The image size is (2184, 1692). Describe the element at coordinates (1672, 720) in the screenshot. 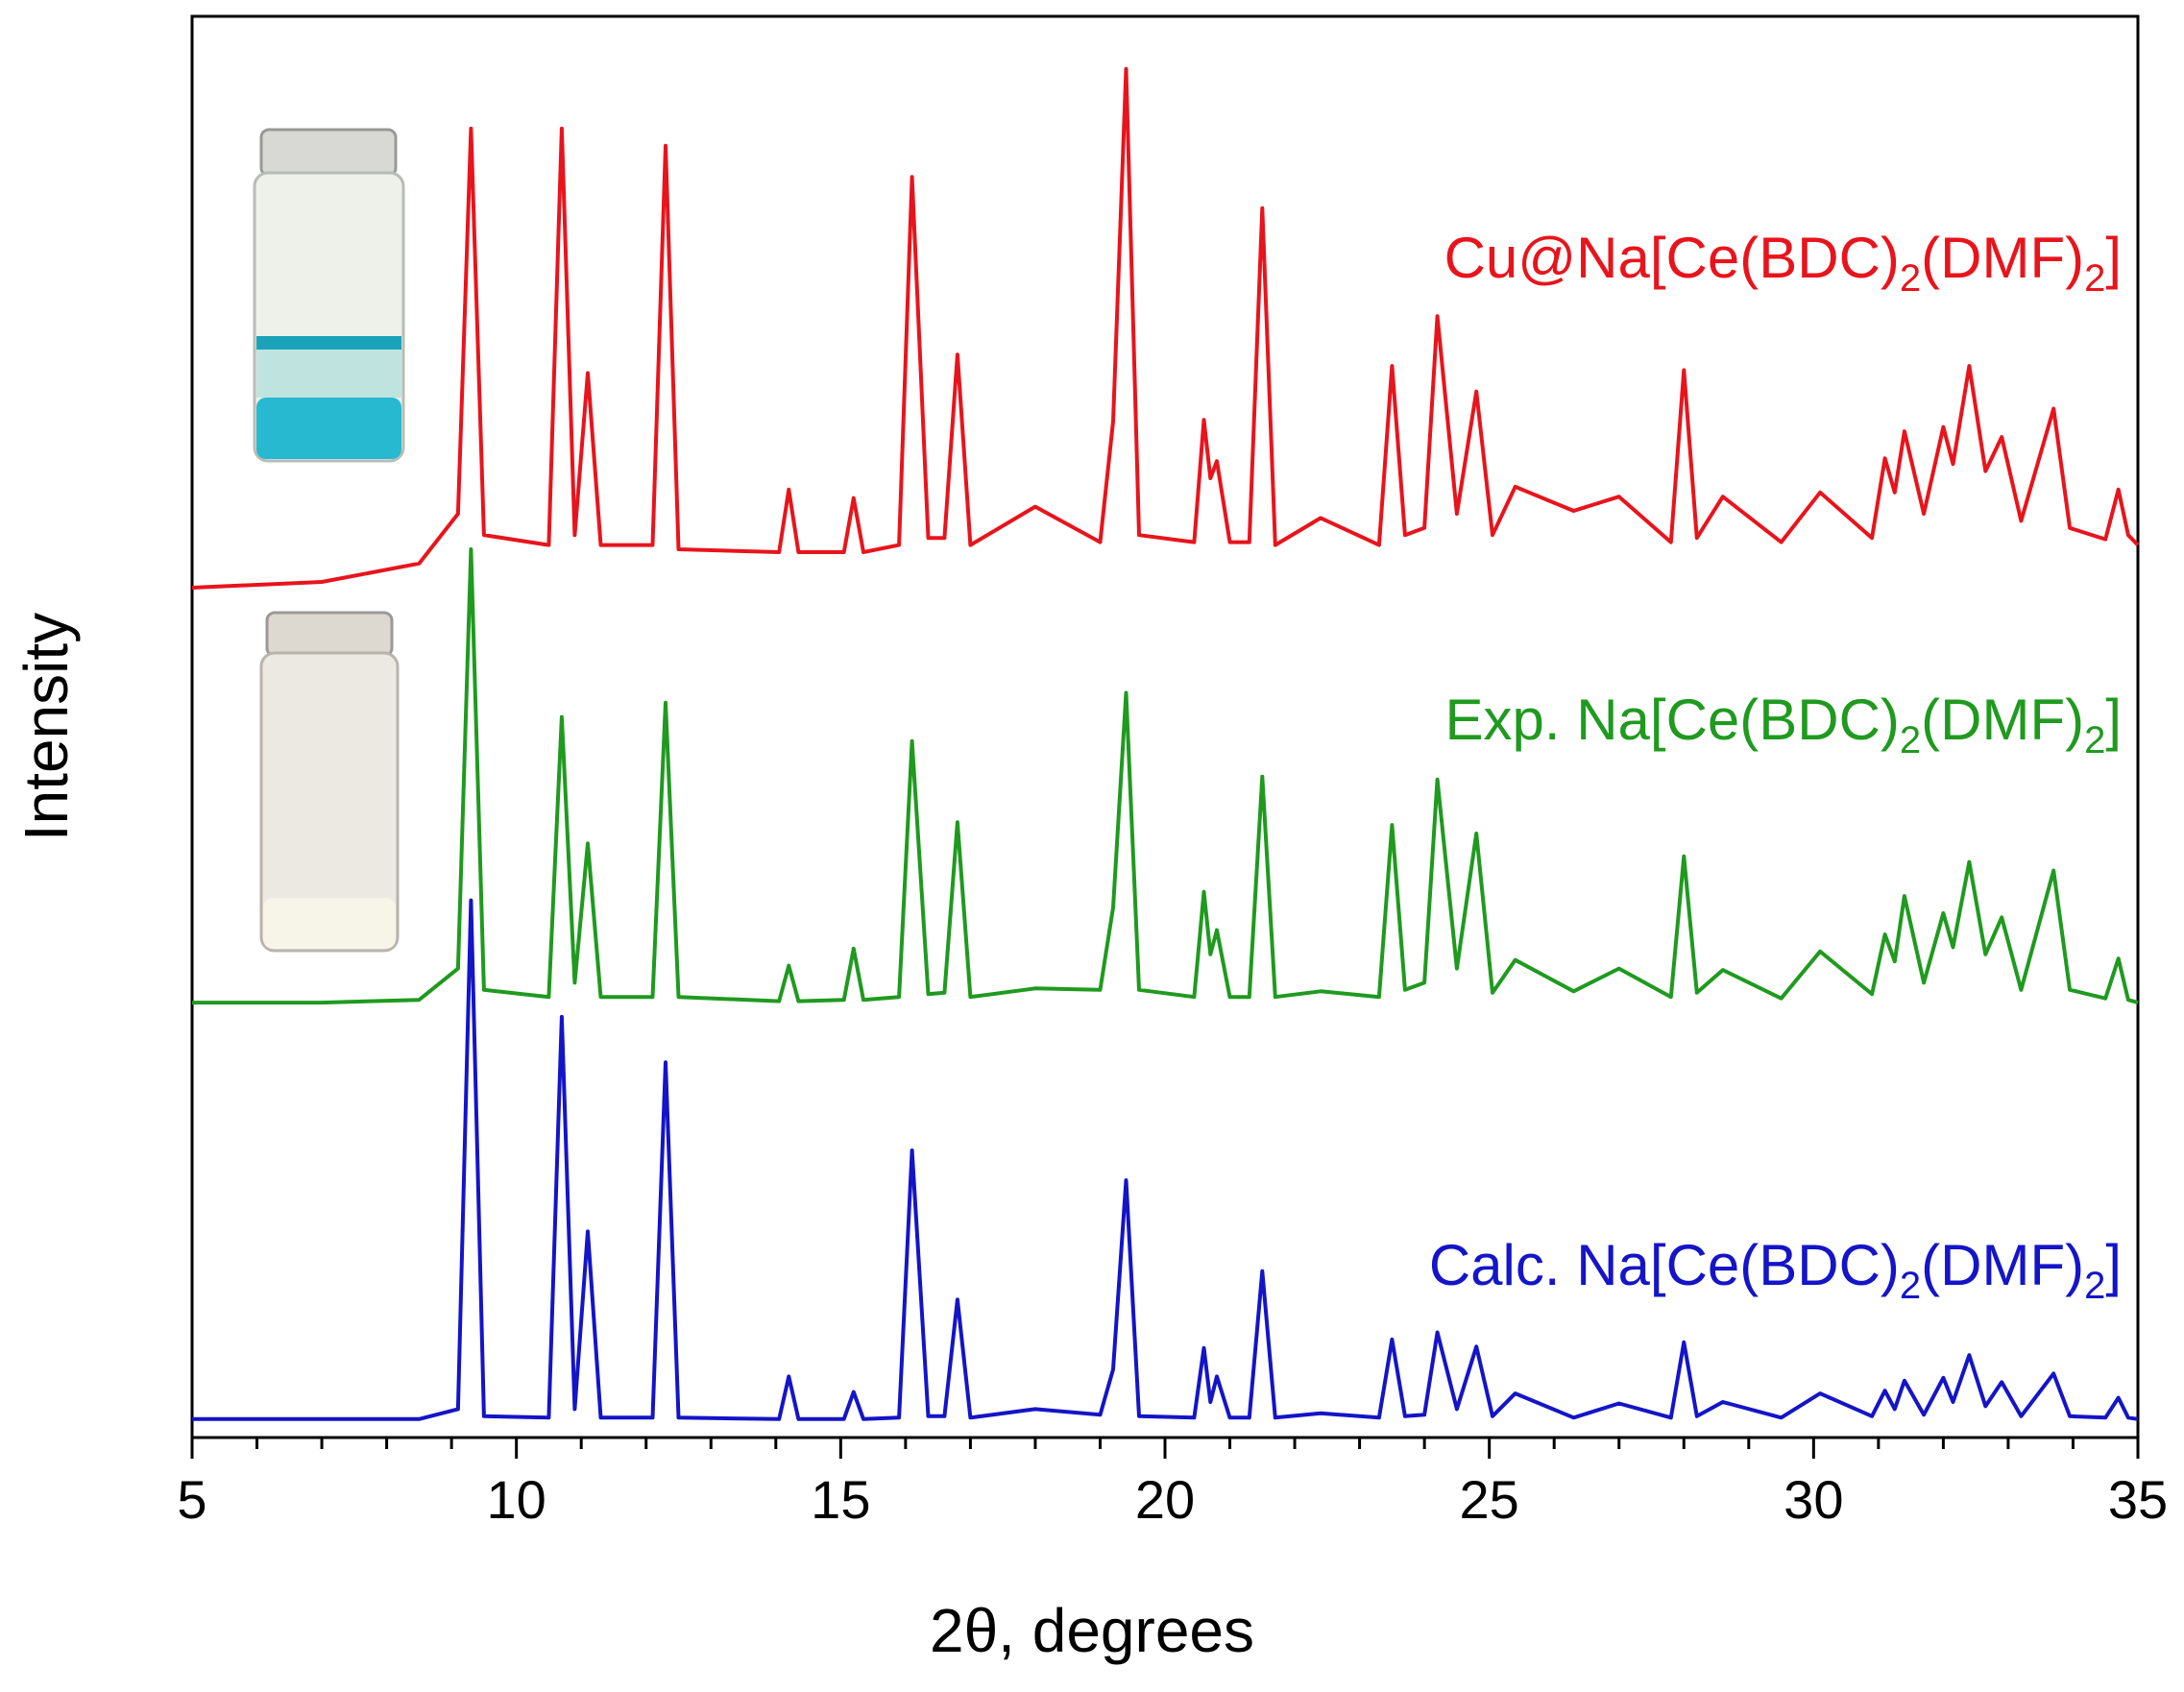

I see `label-part: Exp. Na[Ce(BDC)` at that location.